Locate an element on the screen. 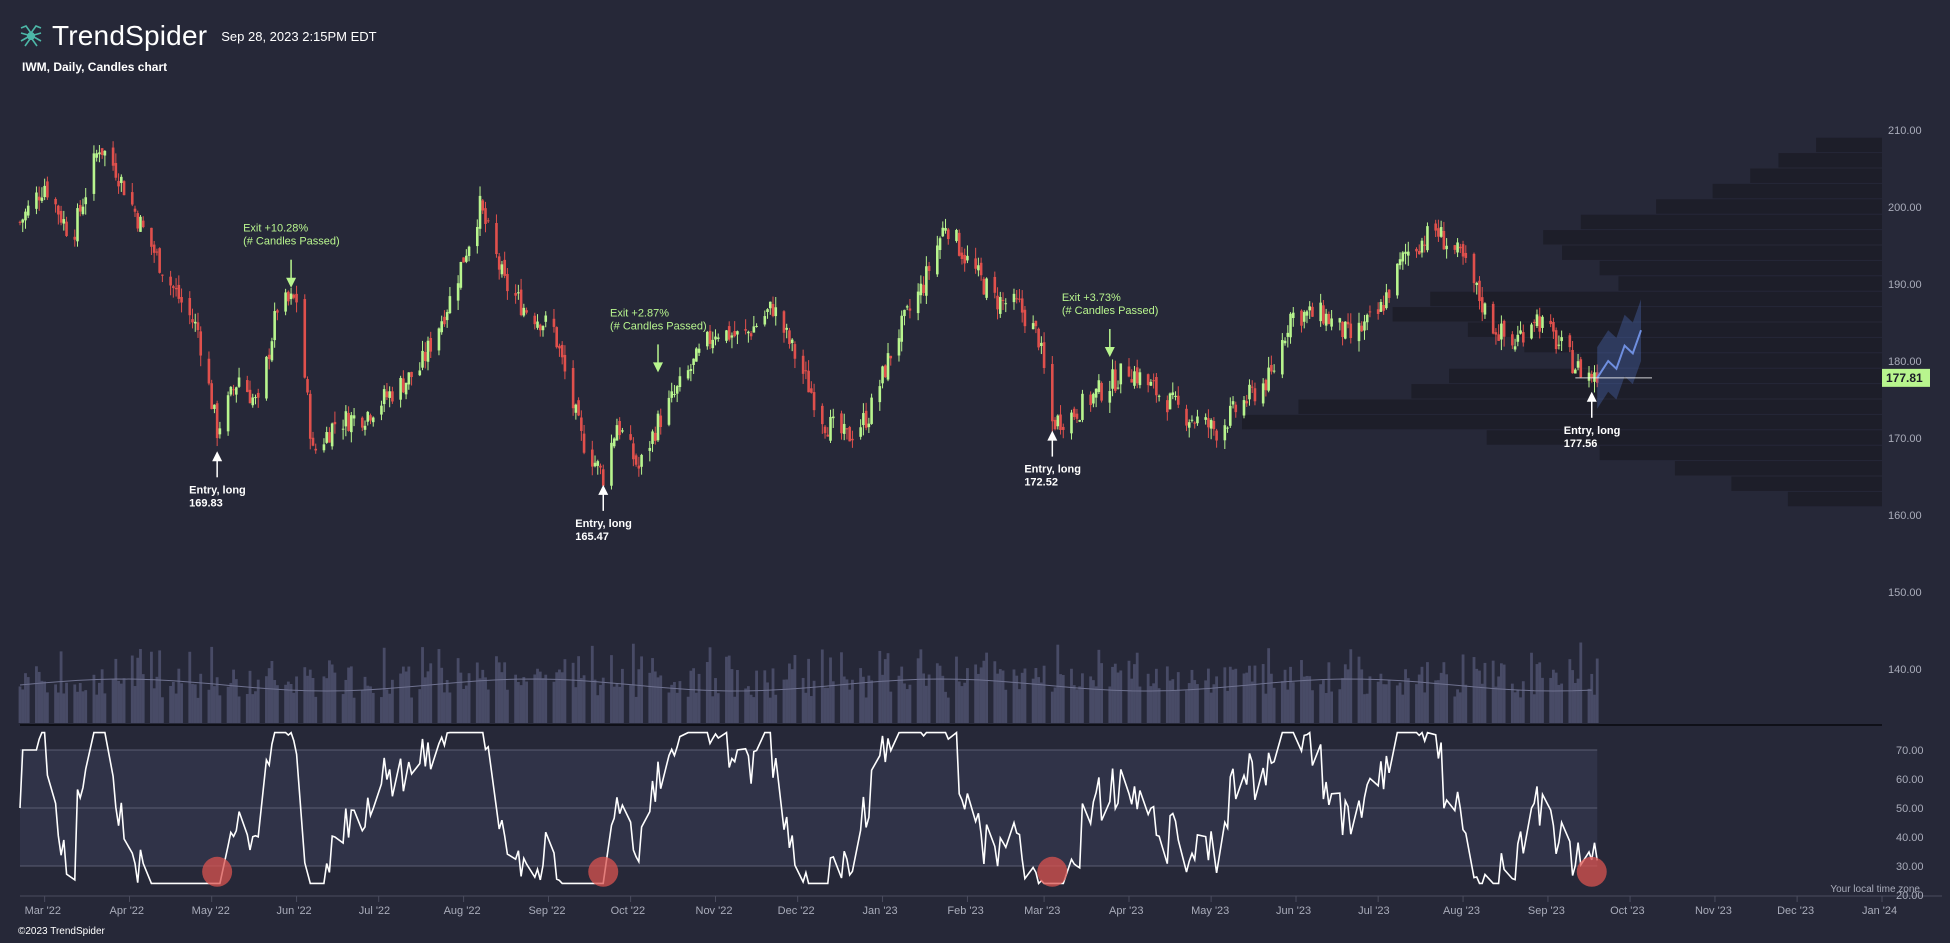  time-axis-tick: Dec '23 is located at coordinates (1795, 911).